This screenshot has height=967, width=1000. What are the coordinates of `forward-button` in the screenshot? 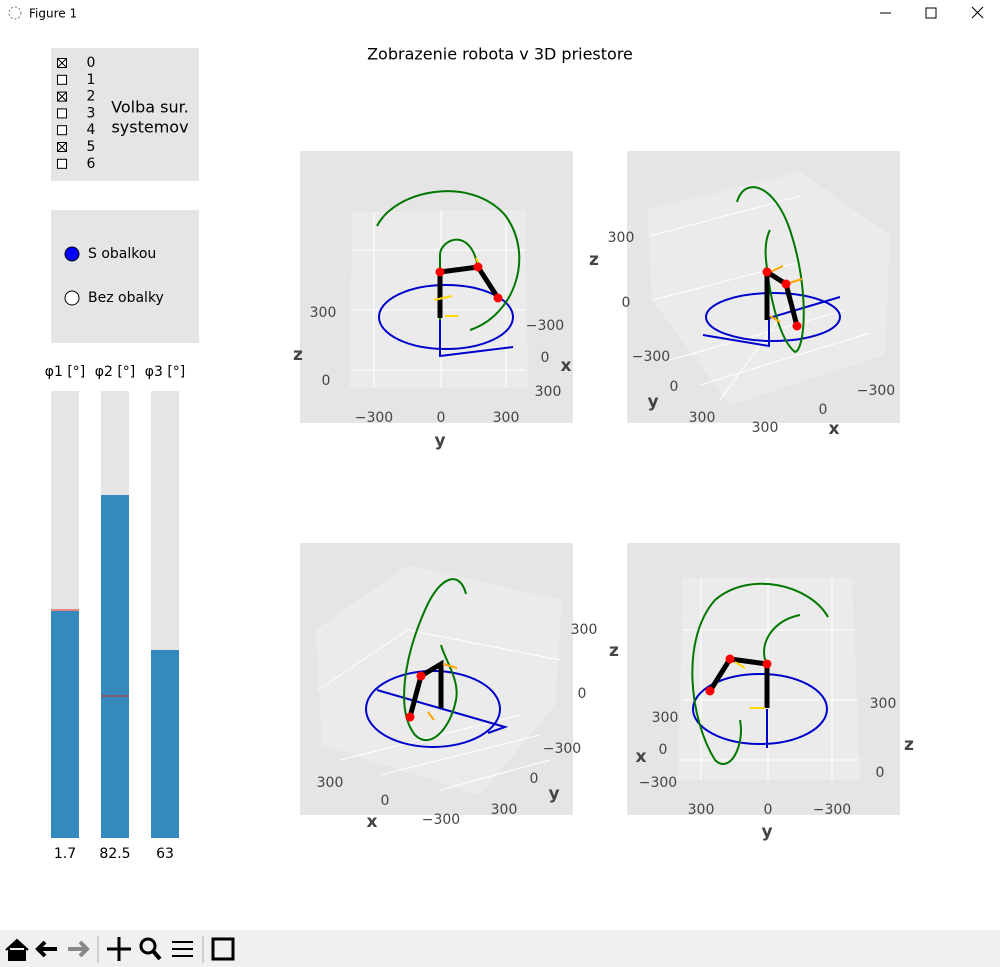 It's located at (79, 949).